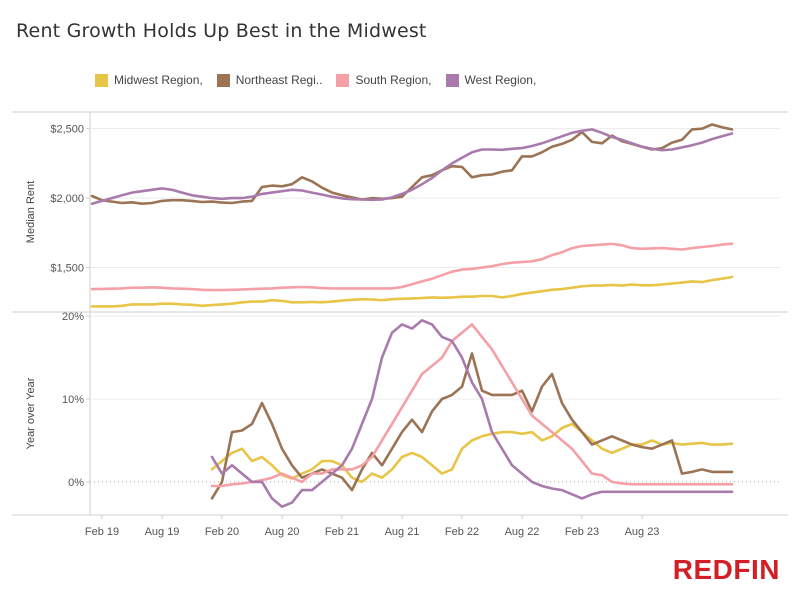  What do you see at coordinates (76, 483) in the screenshot?
I see `yoy-y-tick-label: 0%` at bounding box center [76, 483].